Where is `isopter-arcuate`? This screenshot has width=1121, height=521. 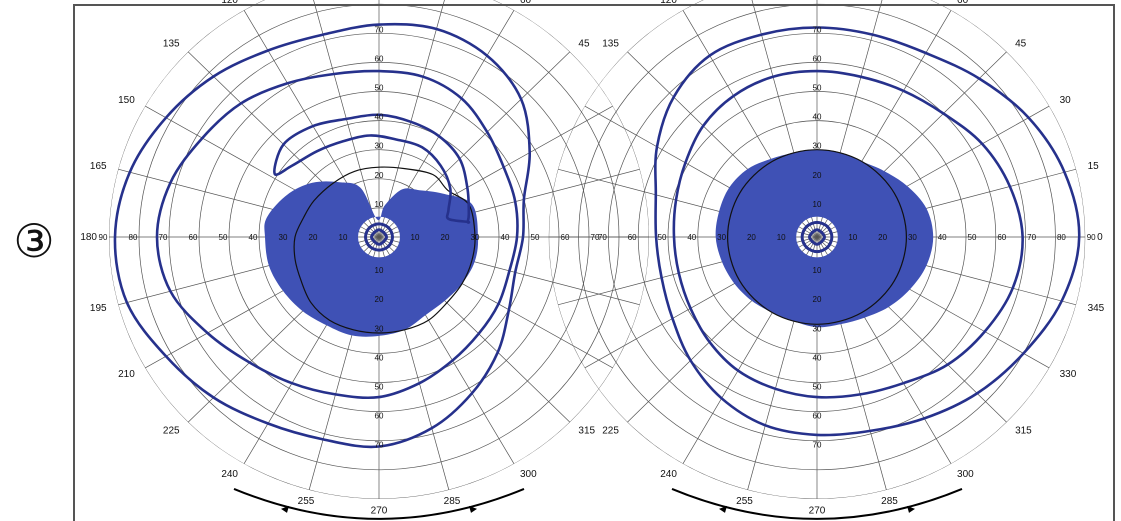 isopter-arcuate is located at coordinates (372, 168).